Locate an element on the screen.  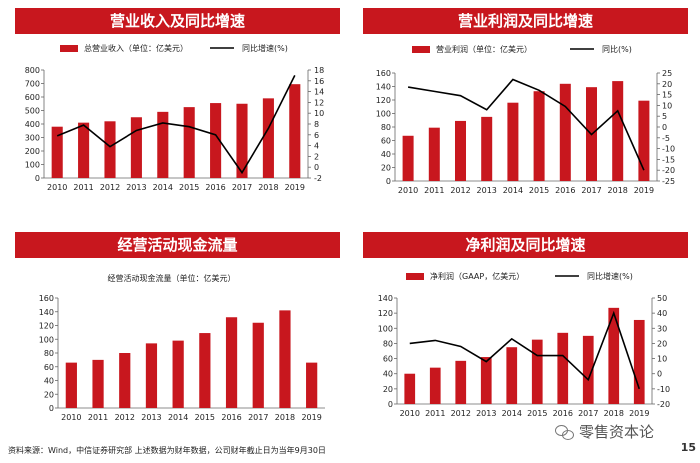
chart2-x-tick-label: 2018 is located at coordinates (618, 190).